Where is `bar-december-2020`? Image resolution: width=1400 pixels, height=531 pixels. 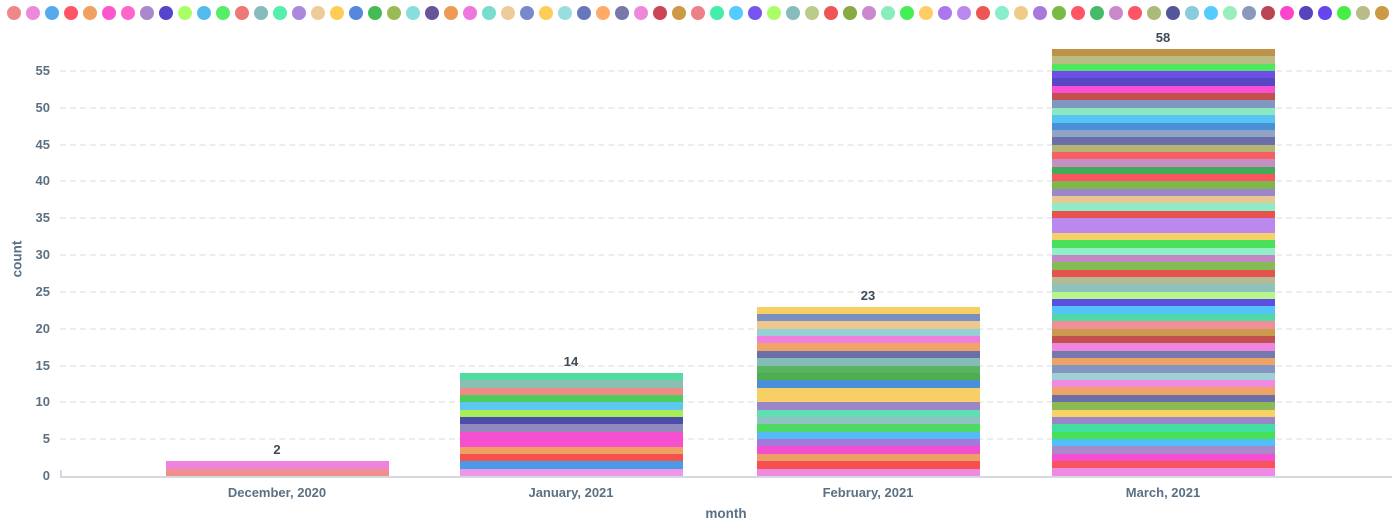
bar-december-2020 is located at coordinates (277, 468).